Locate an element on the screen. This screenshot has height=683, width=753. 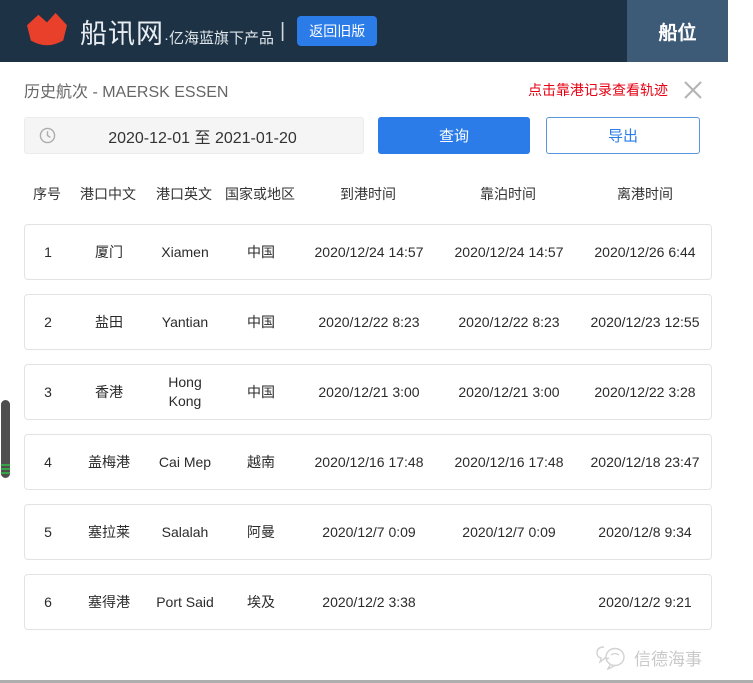
cell-port-en: Port Said is located at coordinates (185, 601).